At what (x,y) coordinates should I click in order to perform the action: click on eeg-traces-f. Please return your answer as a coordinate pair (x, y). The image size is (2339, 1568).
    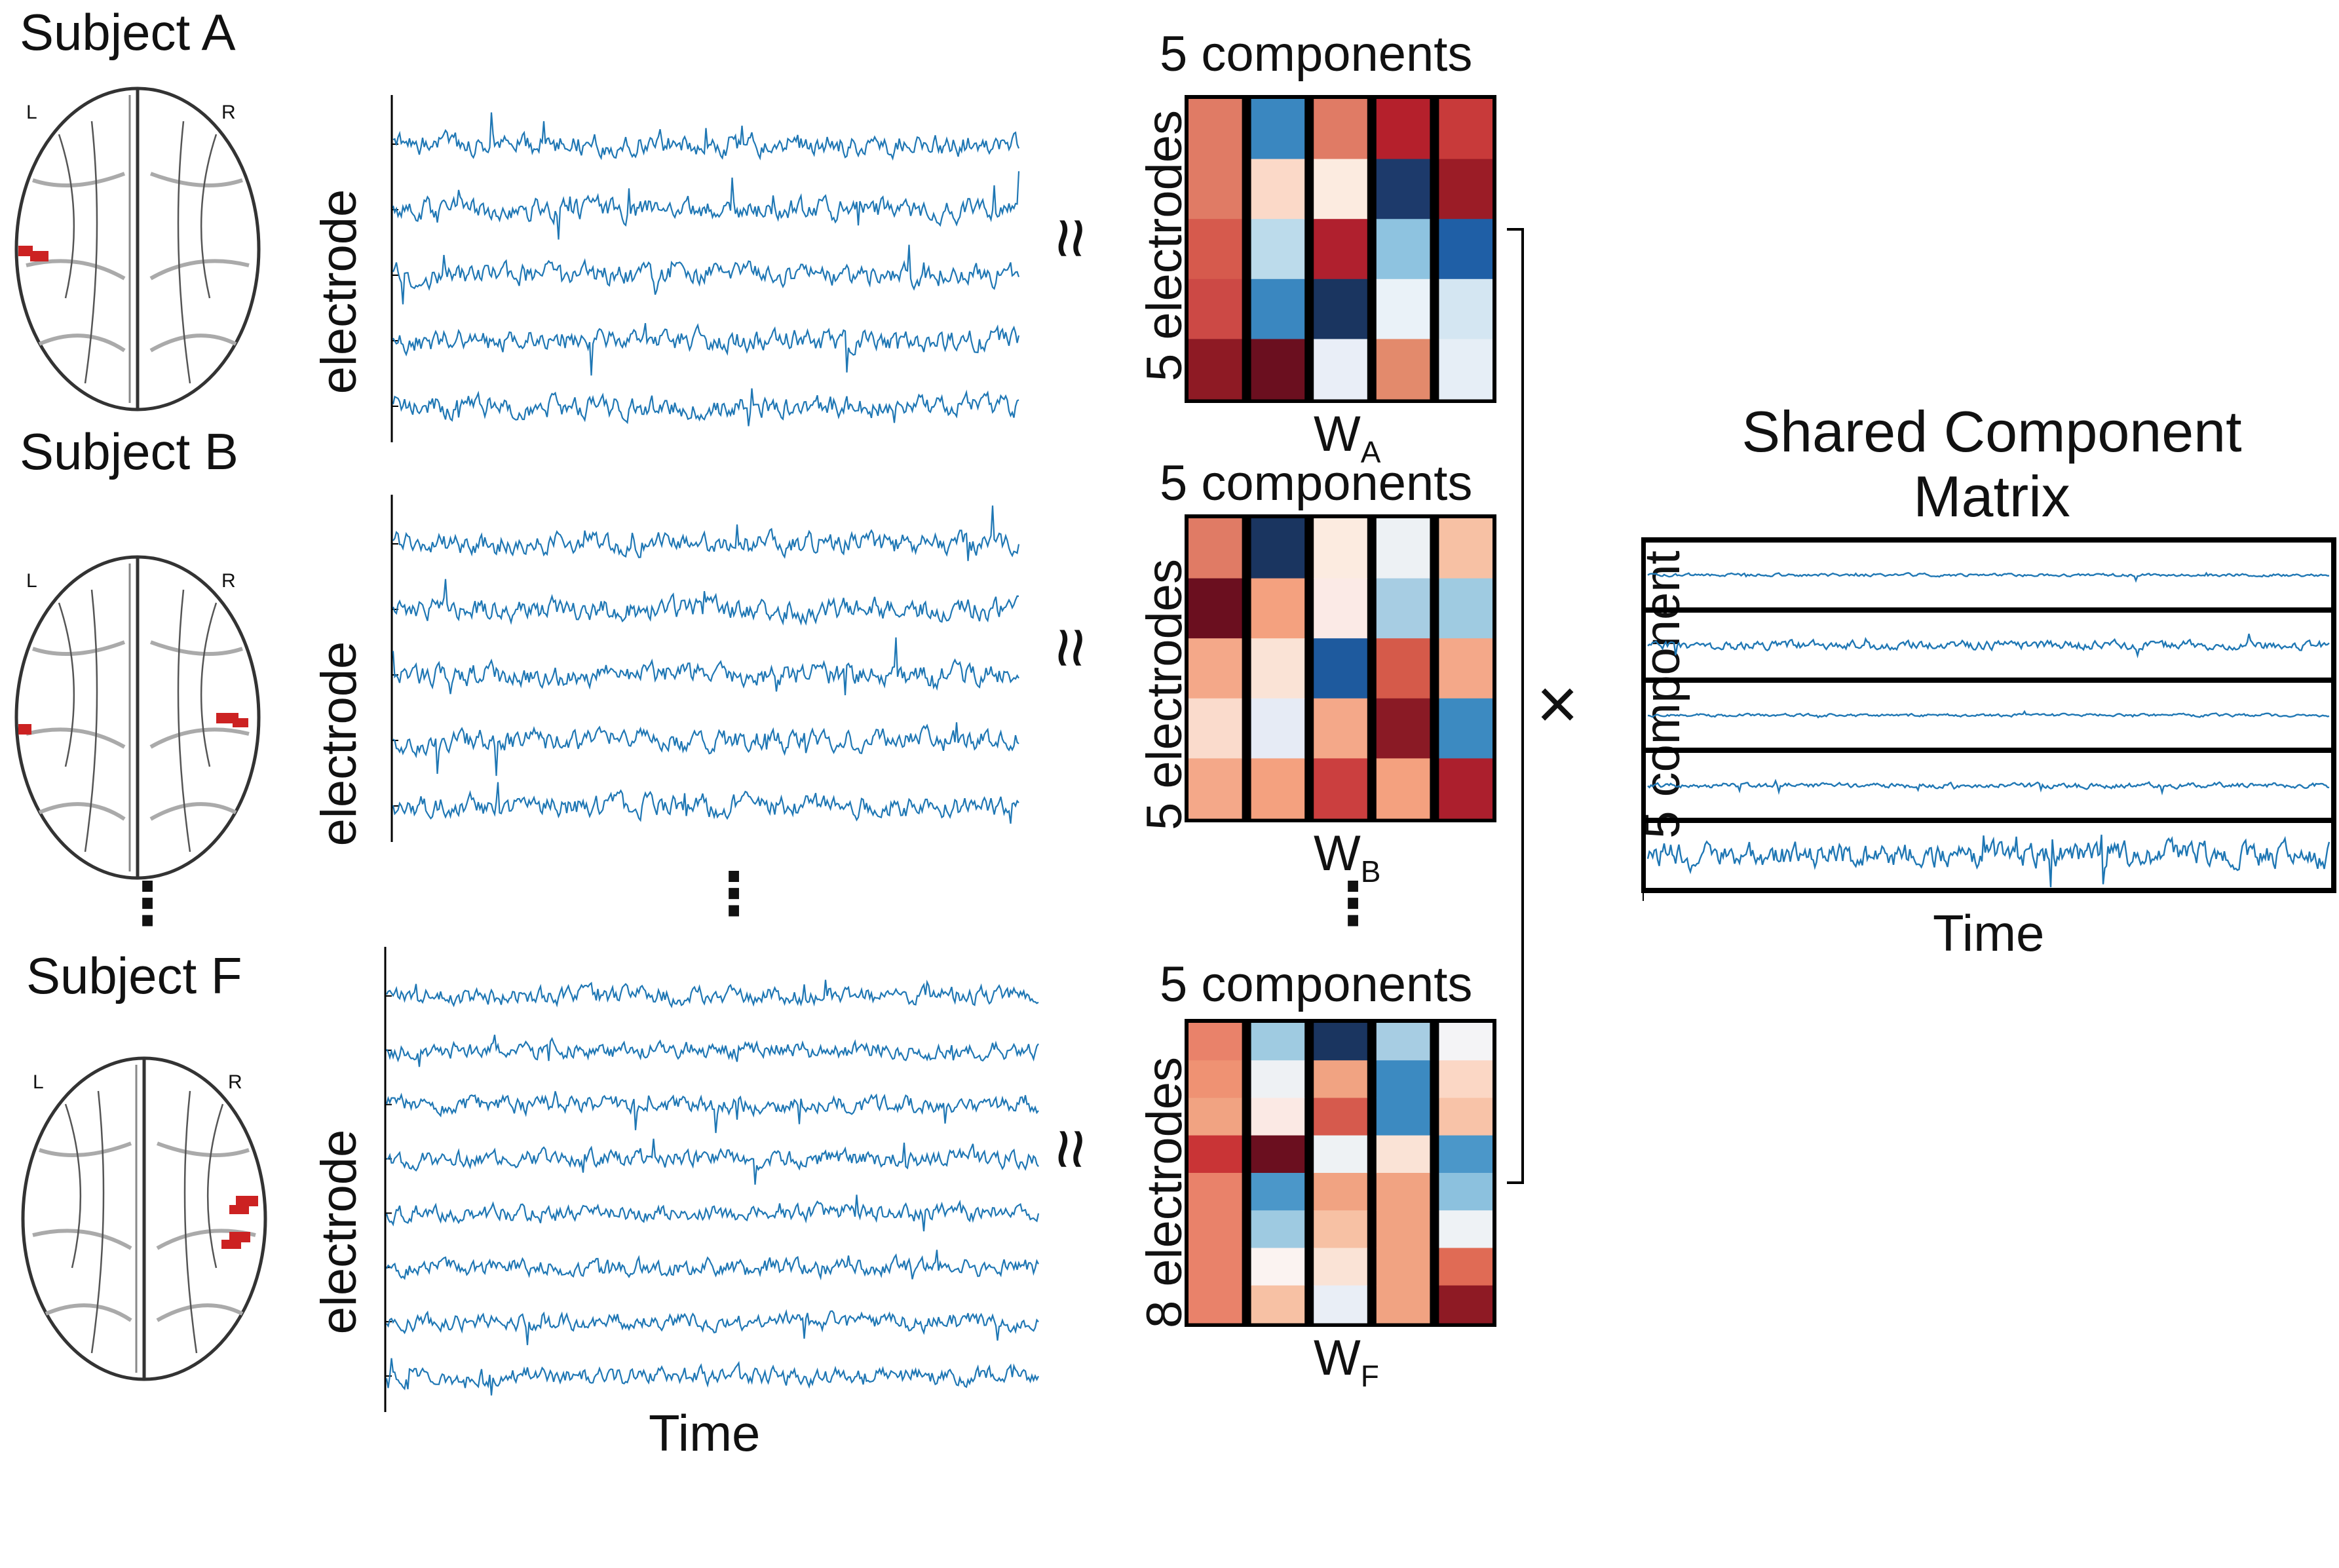
    Looking at the image, I should click on (712, 1179).